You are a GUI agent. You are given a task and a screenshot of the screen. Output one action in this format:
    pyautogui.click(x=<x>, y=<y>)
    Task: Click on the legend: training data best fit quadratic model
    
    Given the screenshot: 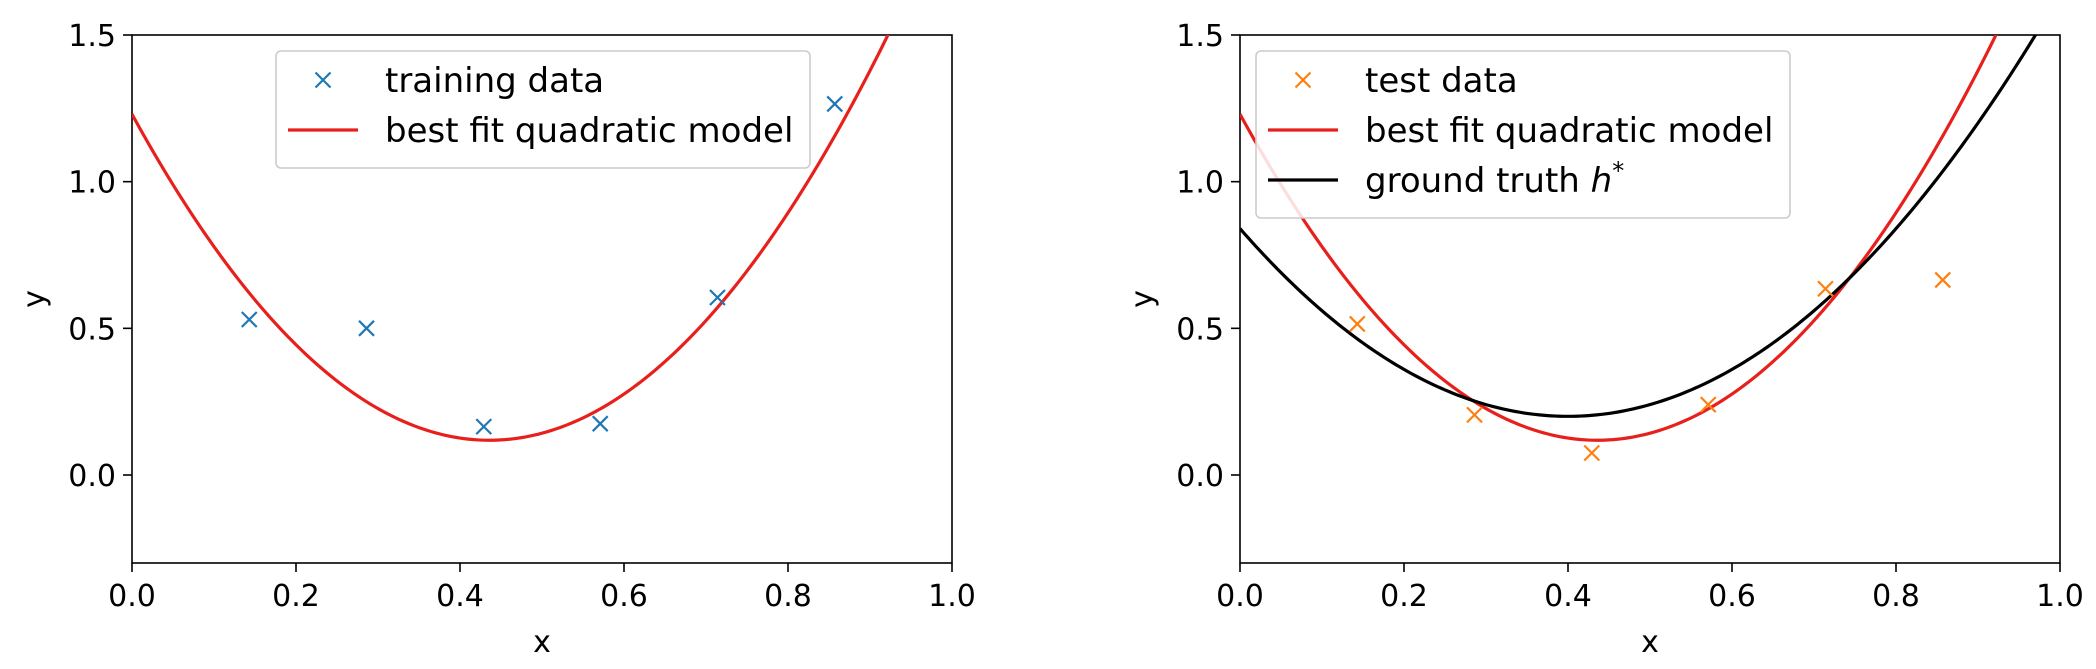 What is the action you would take?
    pyautogui.click(x=543, y=109)
    